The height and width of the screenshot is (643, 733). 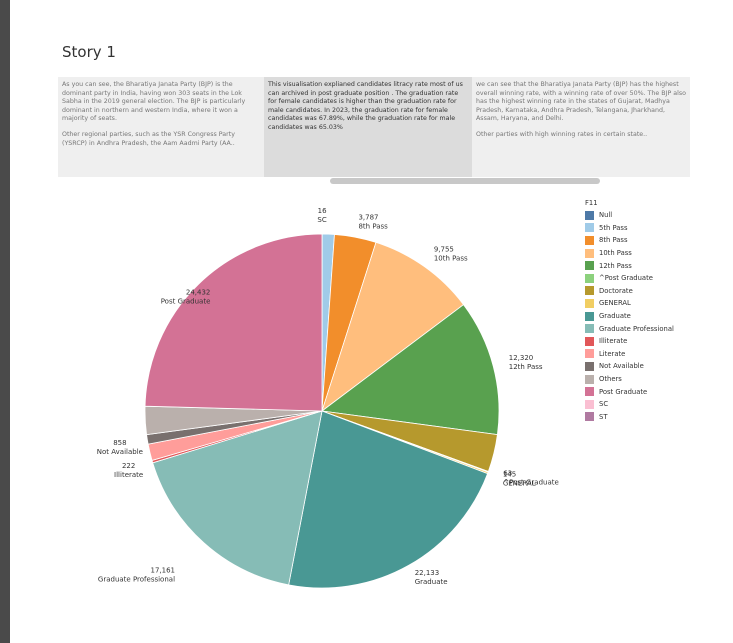 I want to click on pie-value-label: 145, so click(x=509, y=474).